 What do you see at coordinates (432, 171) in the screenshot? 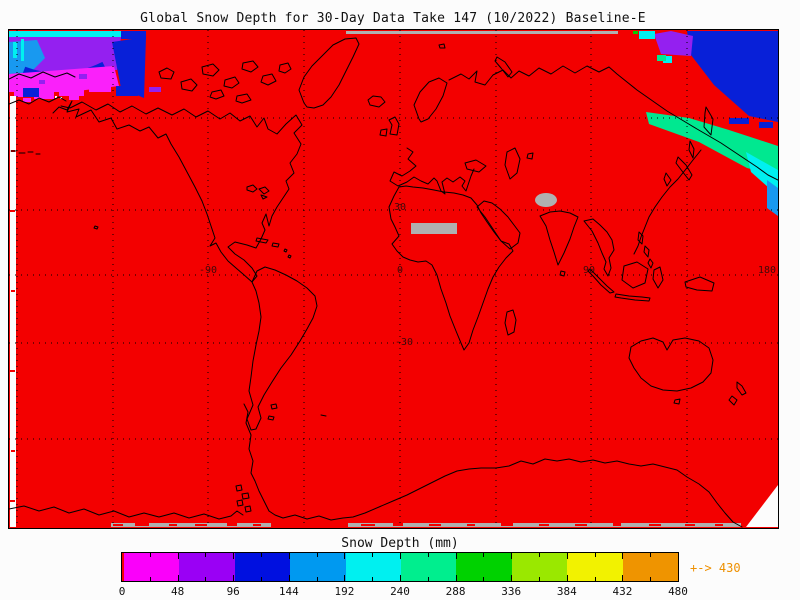
I see `coast-europe` at bounding box center [432, 171].